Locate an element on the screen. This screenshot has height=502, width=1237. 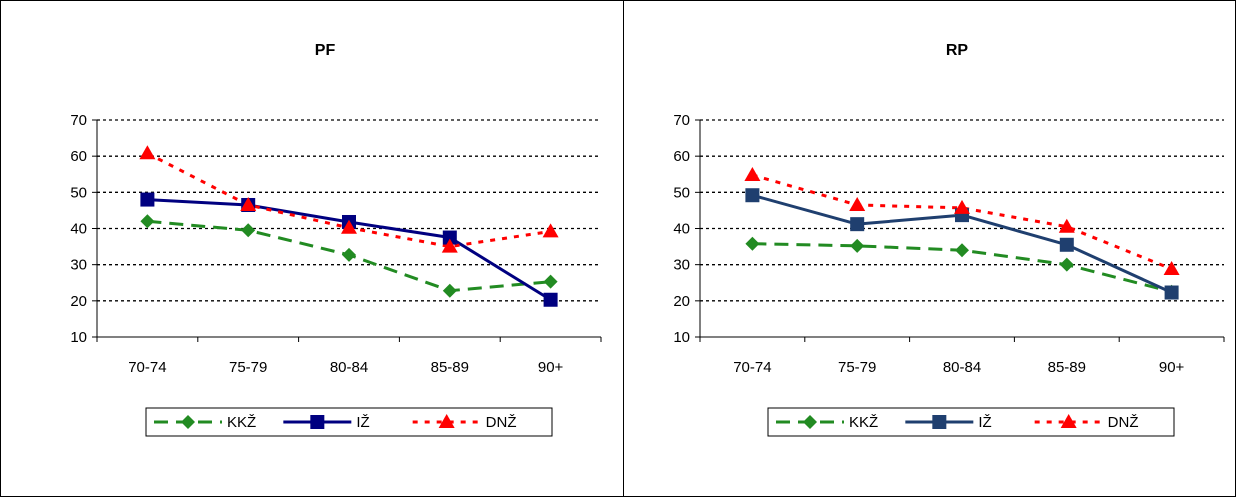
series-line is located at coordinates (962, 222).